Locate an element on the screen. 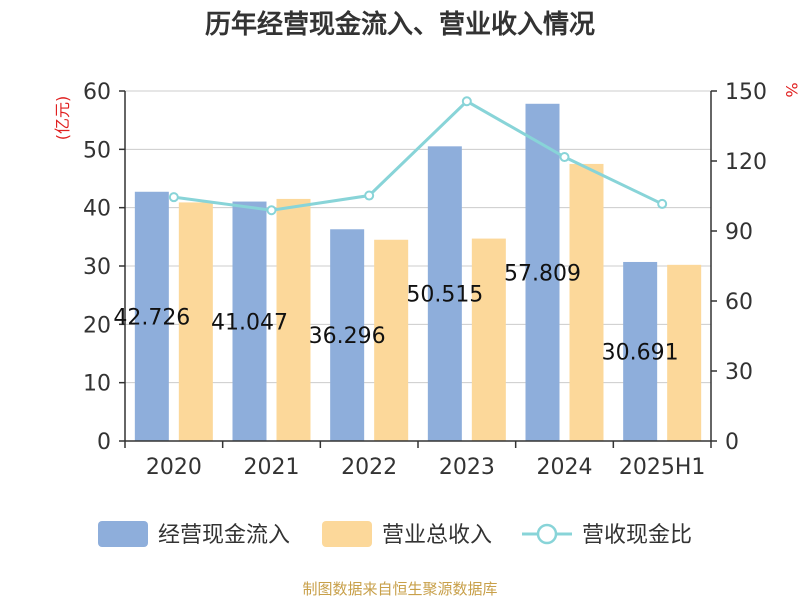 The image size is (800, 600). left-tick-label: 50 is located at coordinates (97, 150).